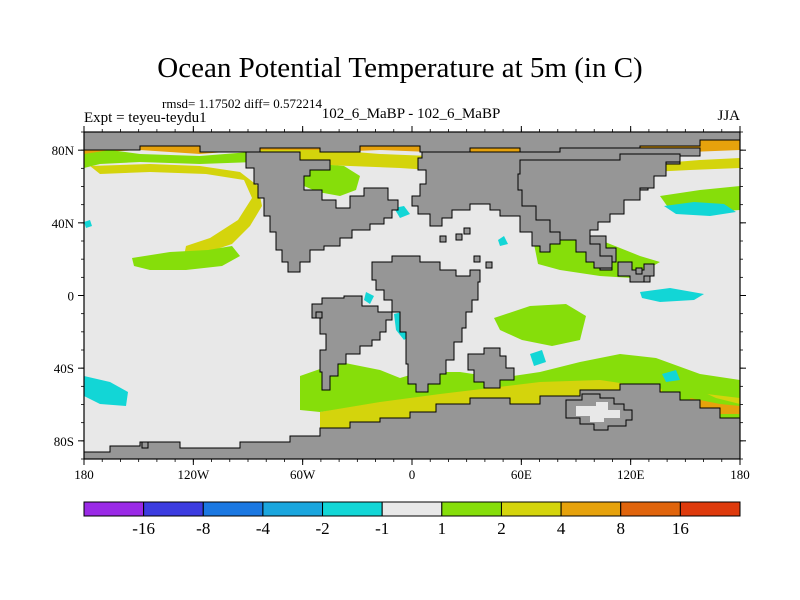  Describe the element at coordinates (412, 474) in the screenshot. I see `x-tick-label-3: 0` at that location.